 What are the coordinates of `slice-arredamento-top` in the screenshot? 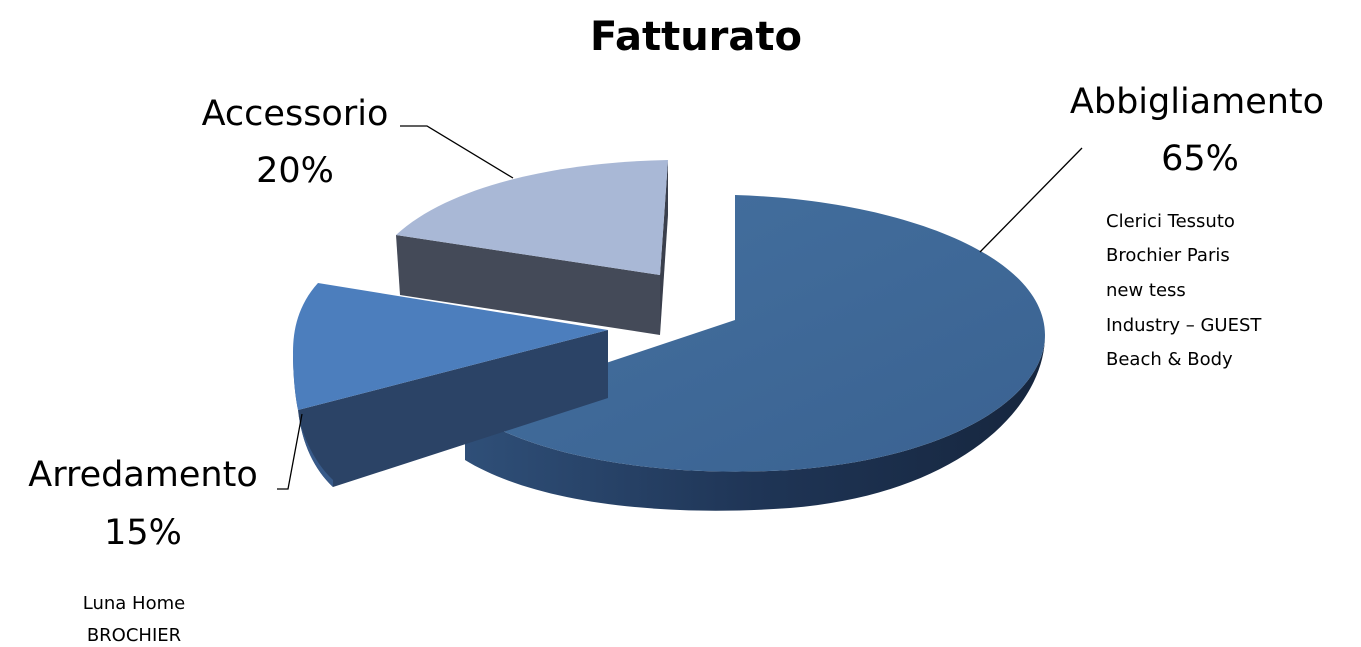 It's located at (450, 346).